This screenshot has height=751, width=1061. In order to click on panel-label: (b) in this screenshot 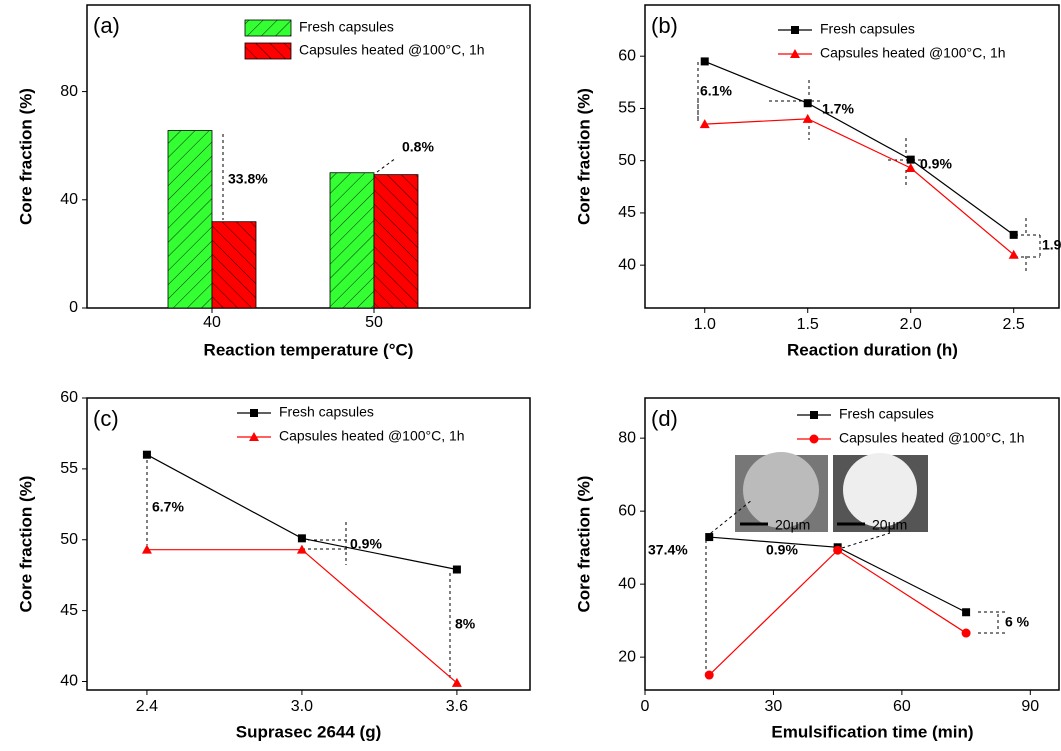, I will do `click(664, 25)`.